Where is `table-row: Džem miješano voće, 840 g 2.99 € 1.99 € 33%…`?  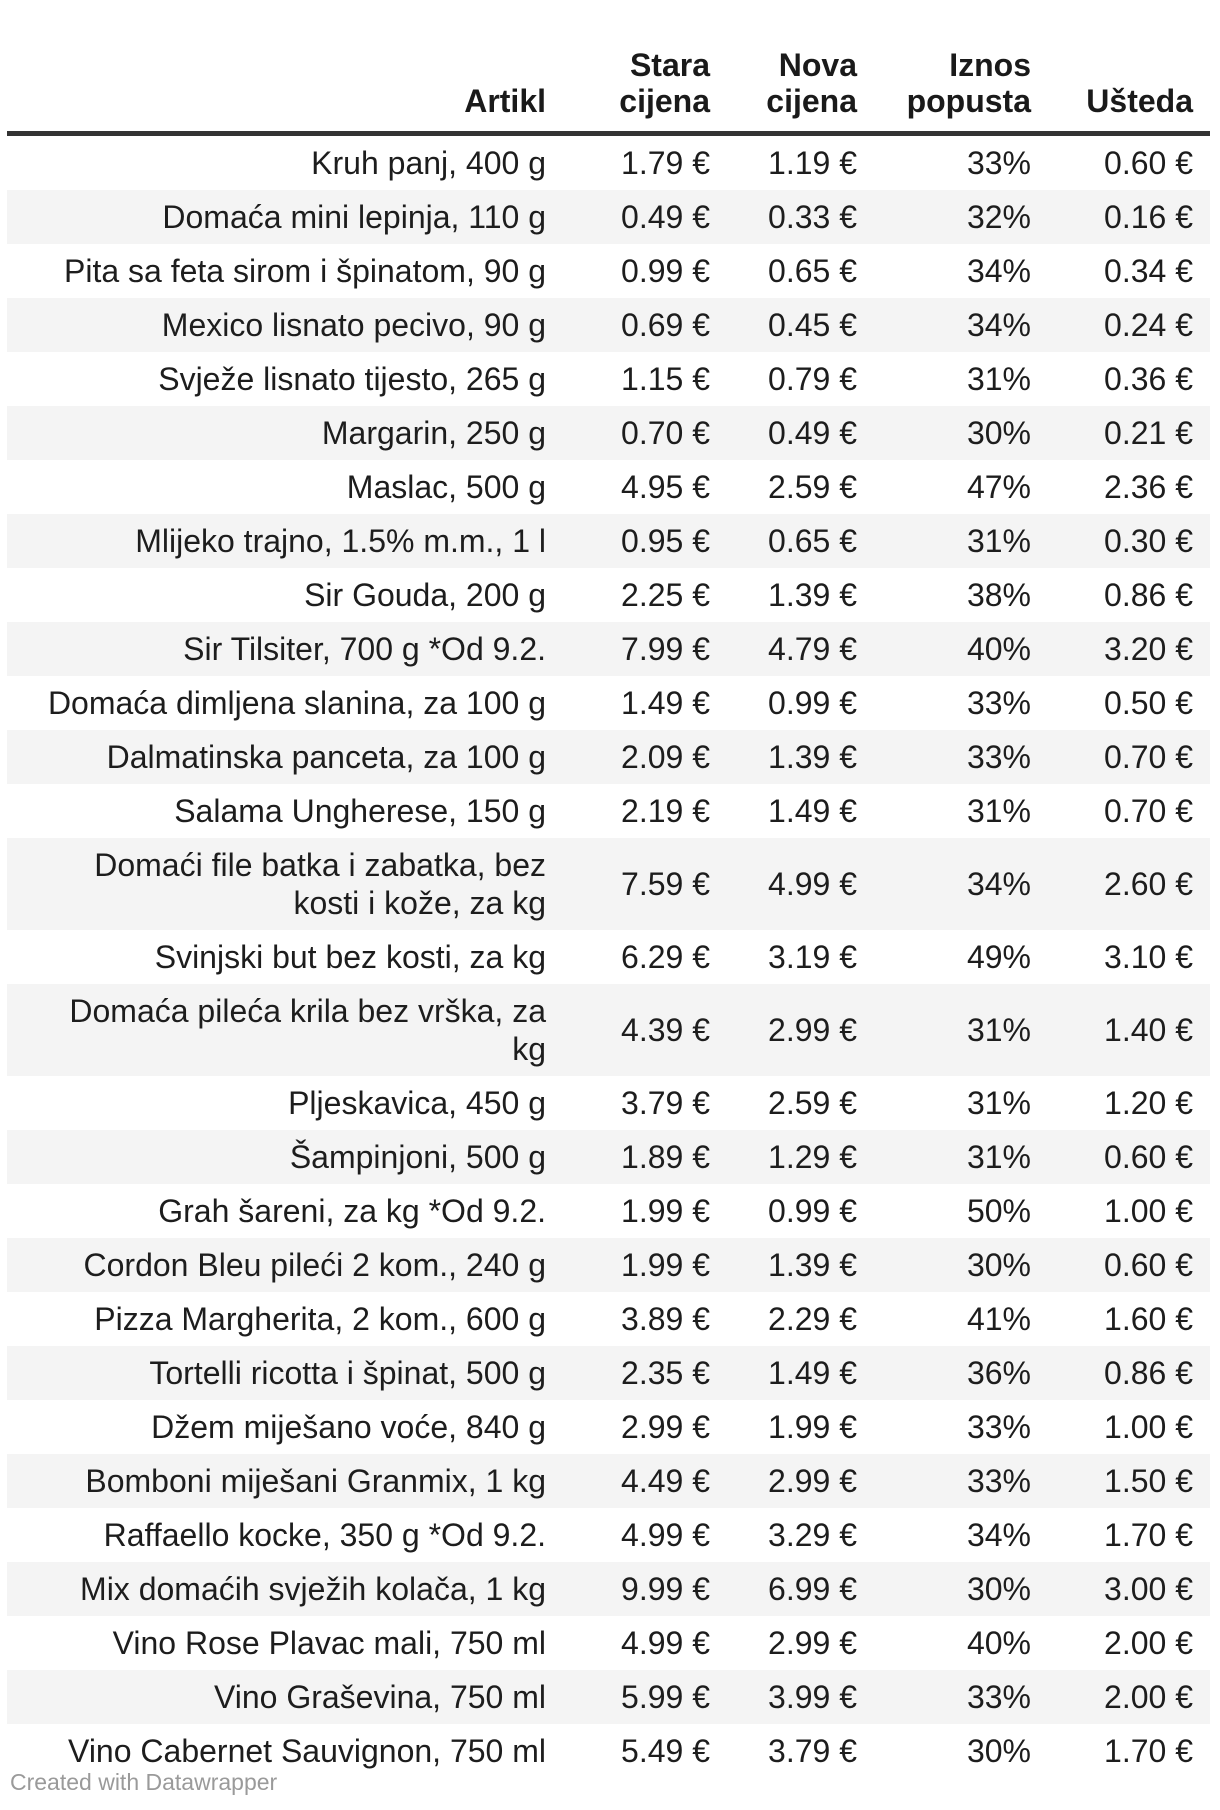
table-row: Džem miješano voće, 840 g 2.99 € 1.99 € 33%… is located at coordinates (608, 1427).